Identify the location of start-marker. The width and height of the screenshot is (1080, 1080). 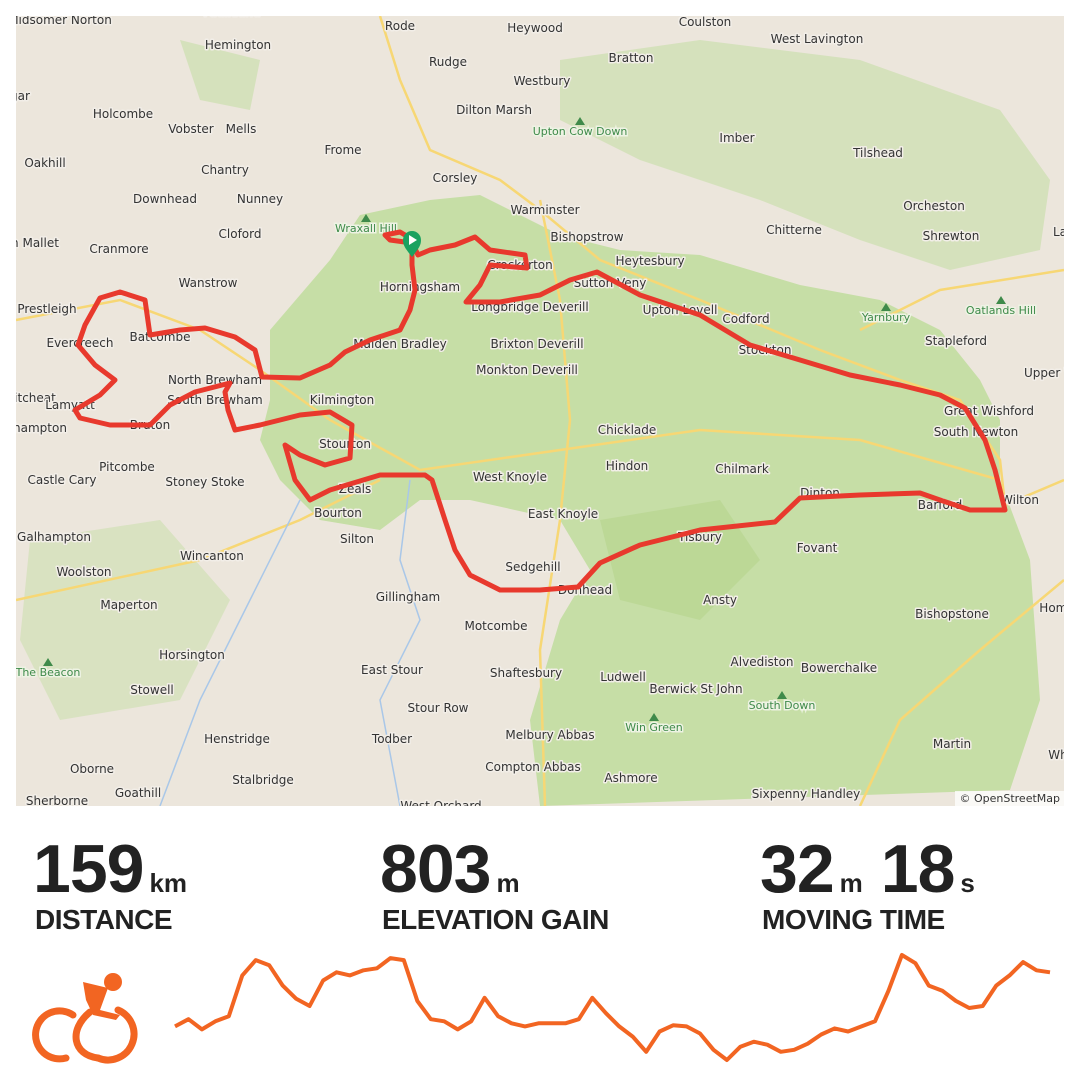
(412, 244).